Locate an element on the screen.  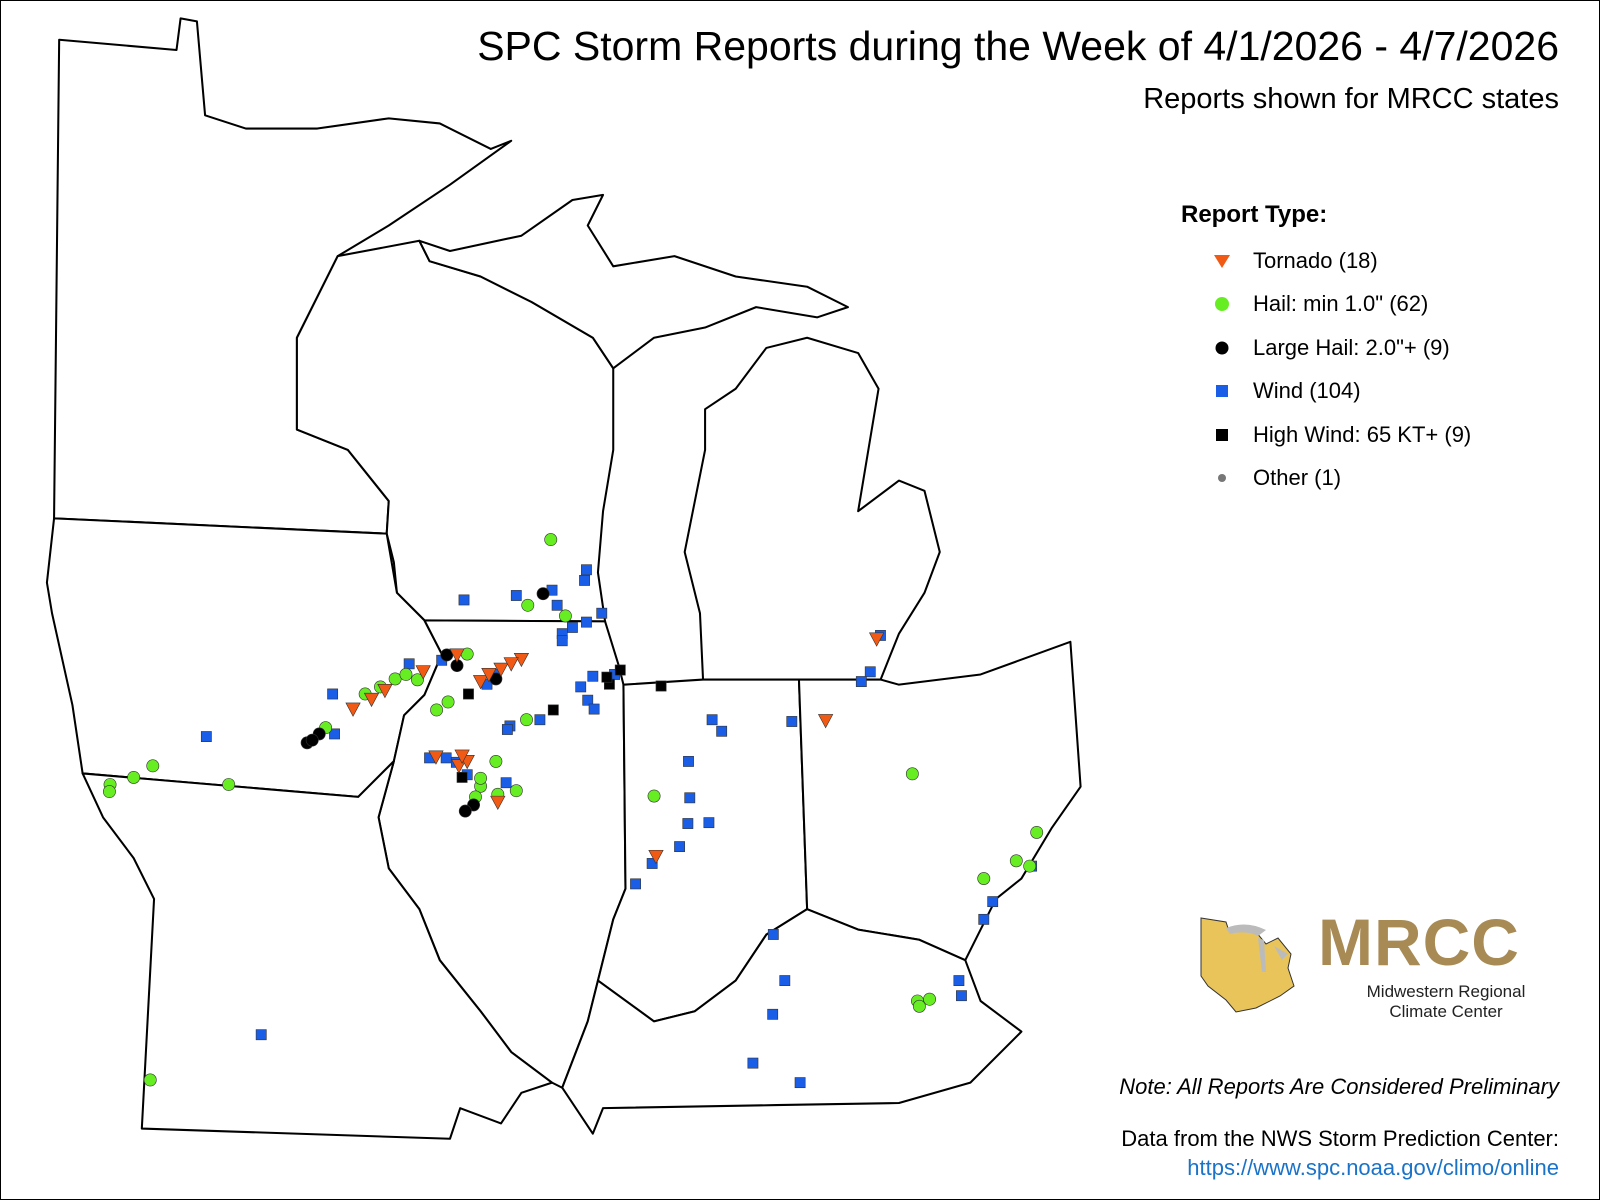
logo-subtitle: Midwestern Regional Climate Center is located at coordinates (1446, 1002).